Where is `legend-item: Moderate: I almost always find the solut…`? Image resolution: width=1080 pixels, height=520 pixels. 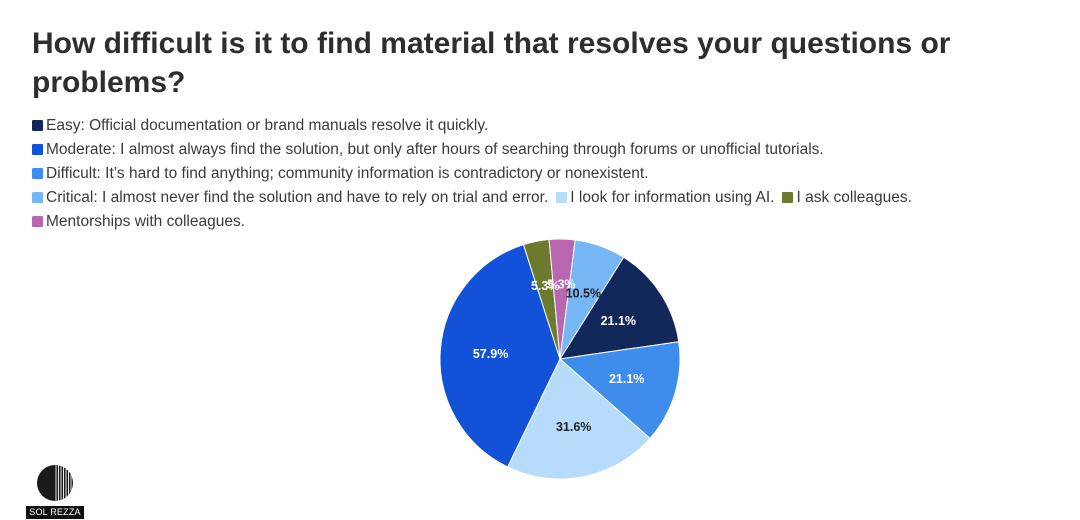 legend-item: Moderate: I almost always find the solut… is located at coordinates (428, 149).